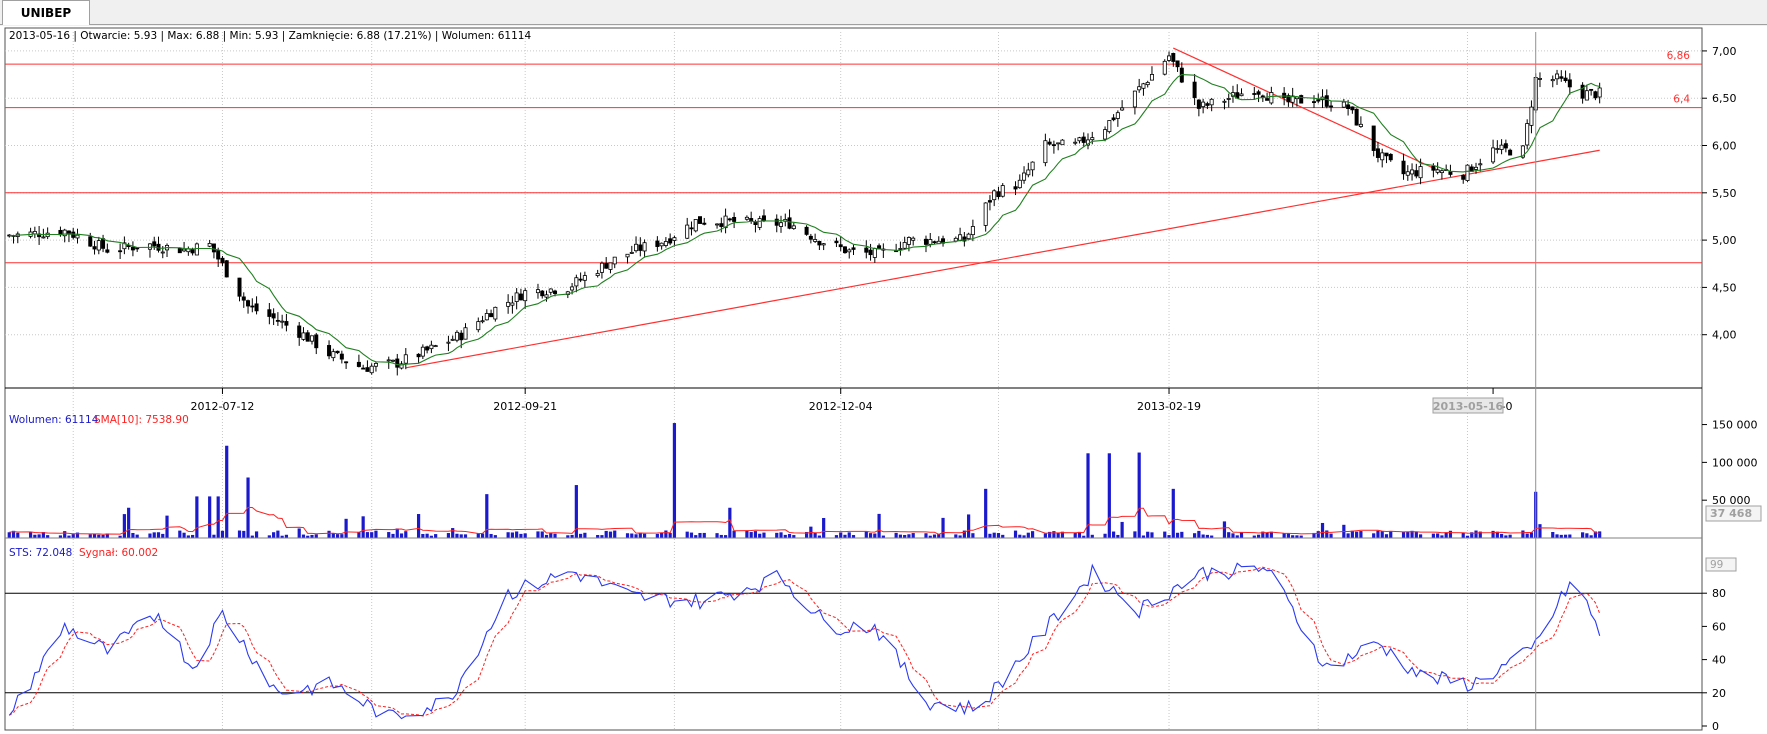 The width and height of the screenshot is (1767, 734). Describe the element at coordinates (1169, 406) in the screenshot. I see `x-tick-label: 2013-02-19` at that location.